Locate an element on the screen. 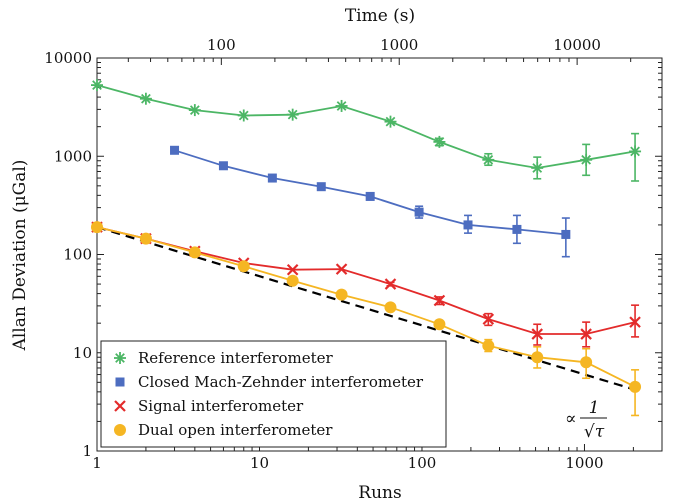  x-tick-label: 1000 is located at coordinates (584, 463).